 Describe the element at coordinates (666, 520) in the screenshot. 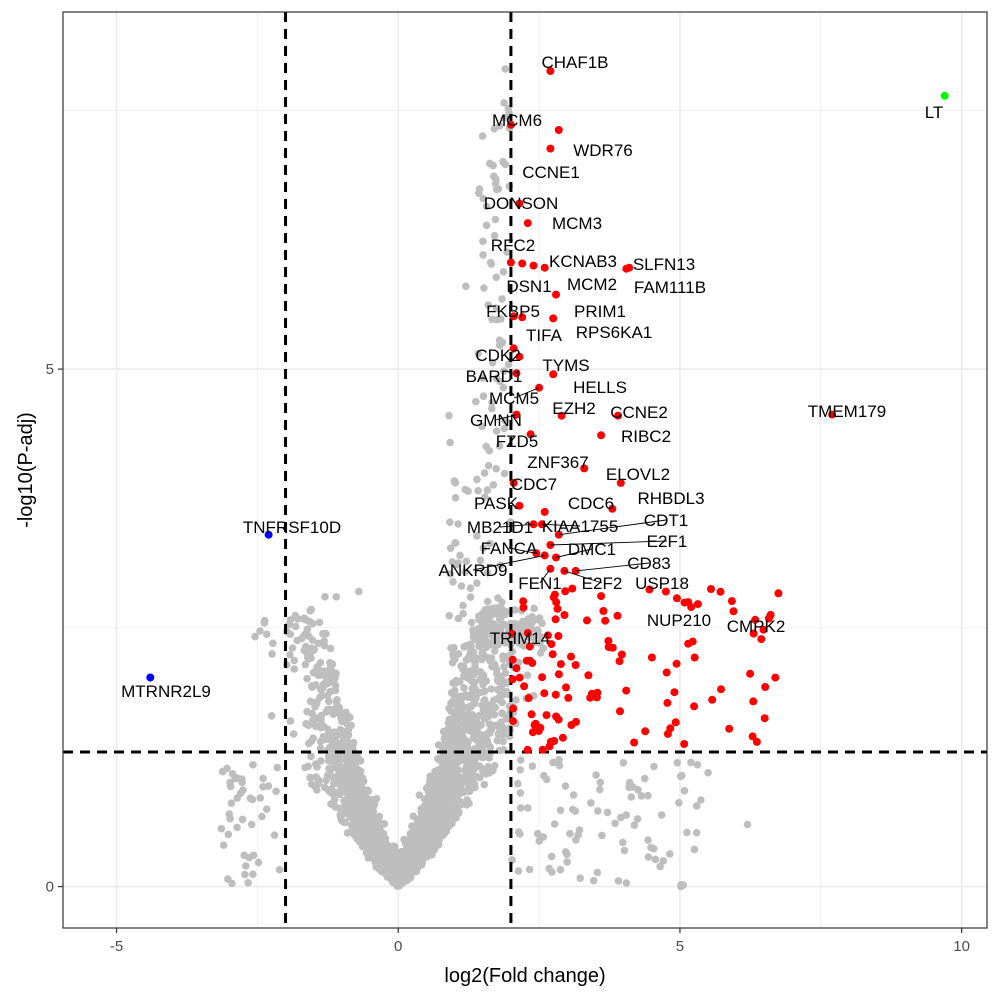

I see `gene-label-cdt1: CDT1` at that location.